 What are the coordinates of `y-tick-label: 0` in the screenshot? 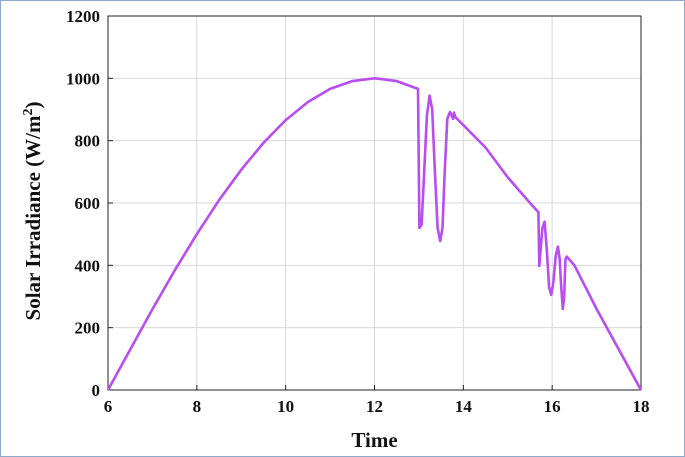 It's located at (96, 390).